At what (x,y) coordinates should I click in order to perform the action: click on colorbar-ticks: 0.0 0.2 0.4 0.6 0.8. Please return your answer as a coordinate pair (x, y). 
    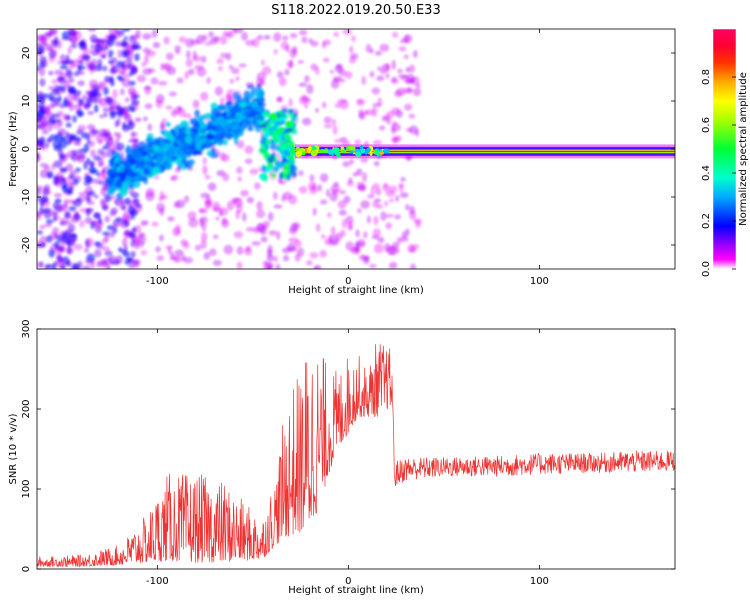
    Looking at the image, I should click on (718, 173).